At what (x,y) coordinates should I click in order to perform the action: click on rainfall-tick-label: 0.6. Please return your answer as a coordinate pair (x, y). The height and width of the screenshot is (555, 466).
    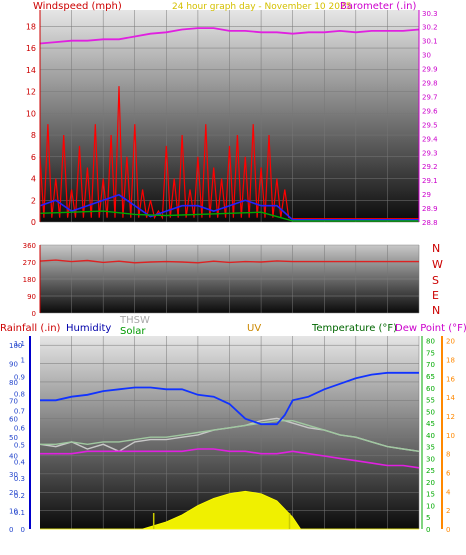
    Looking at the image, I should click on (20, 428).